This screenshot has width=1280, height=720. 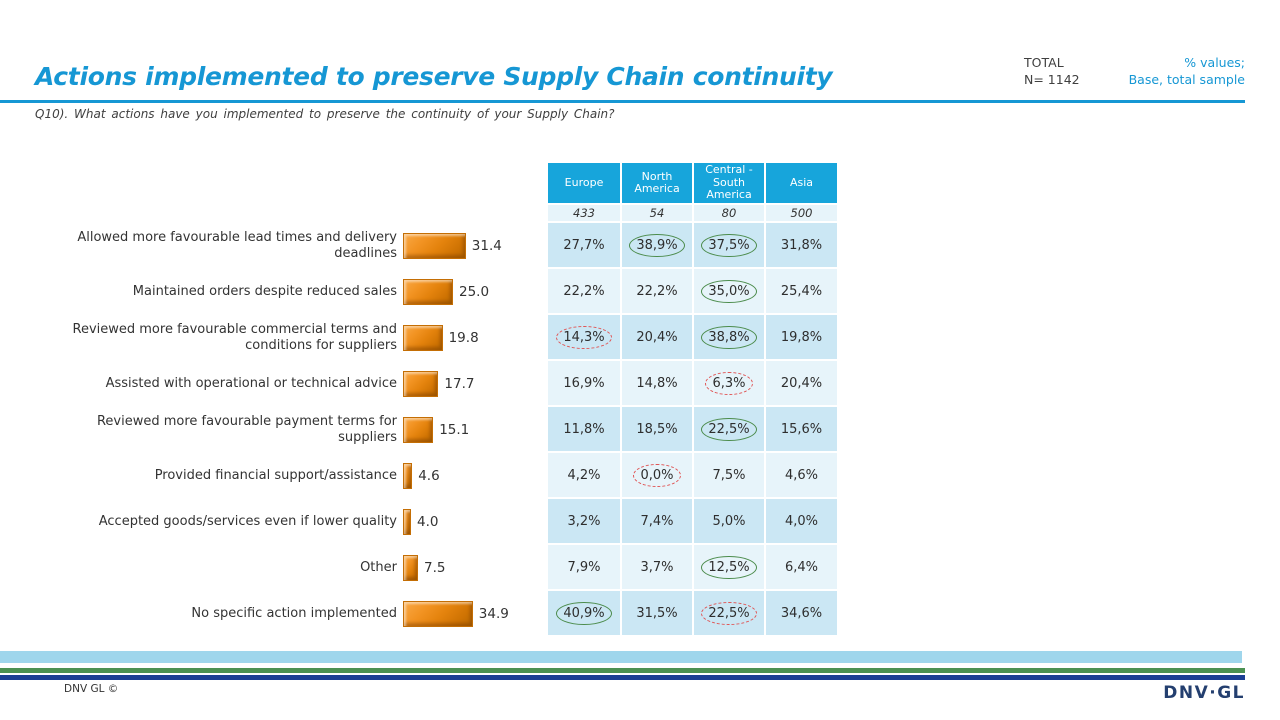 What do you see at coordinates (1214, 62) in the screenshot?
I see `note-line-1: % values;` at bounding box center [1214, 62].